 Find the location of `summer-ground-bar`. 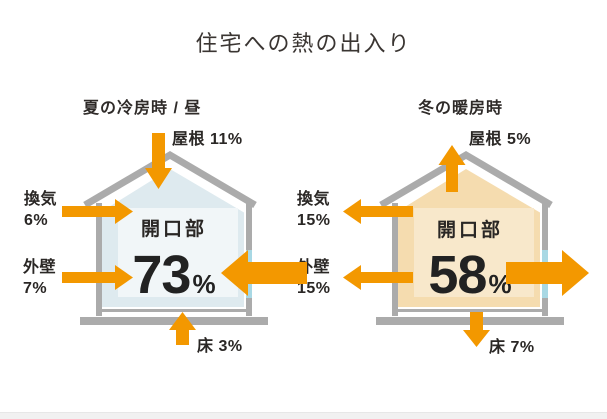

summer-ground-bar is located at coordinates (174, 321).